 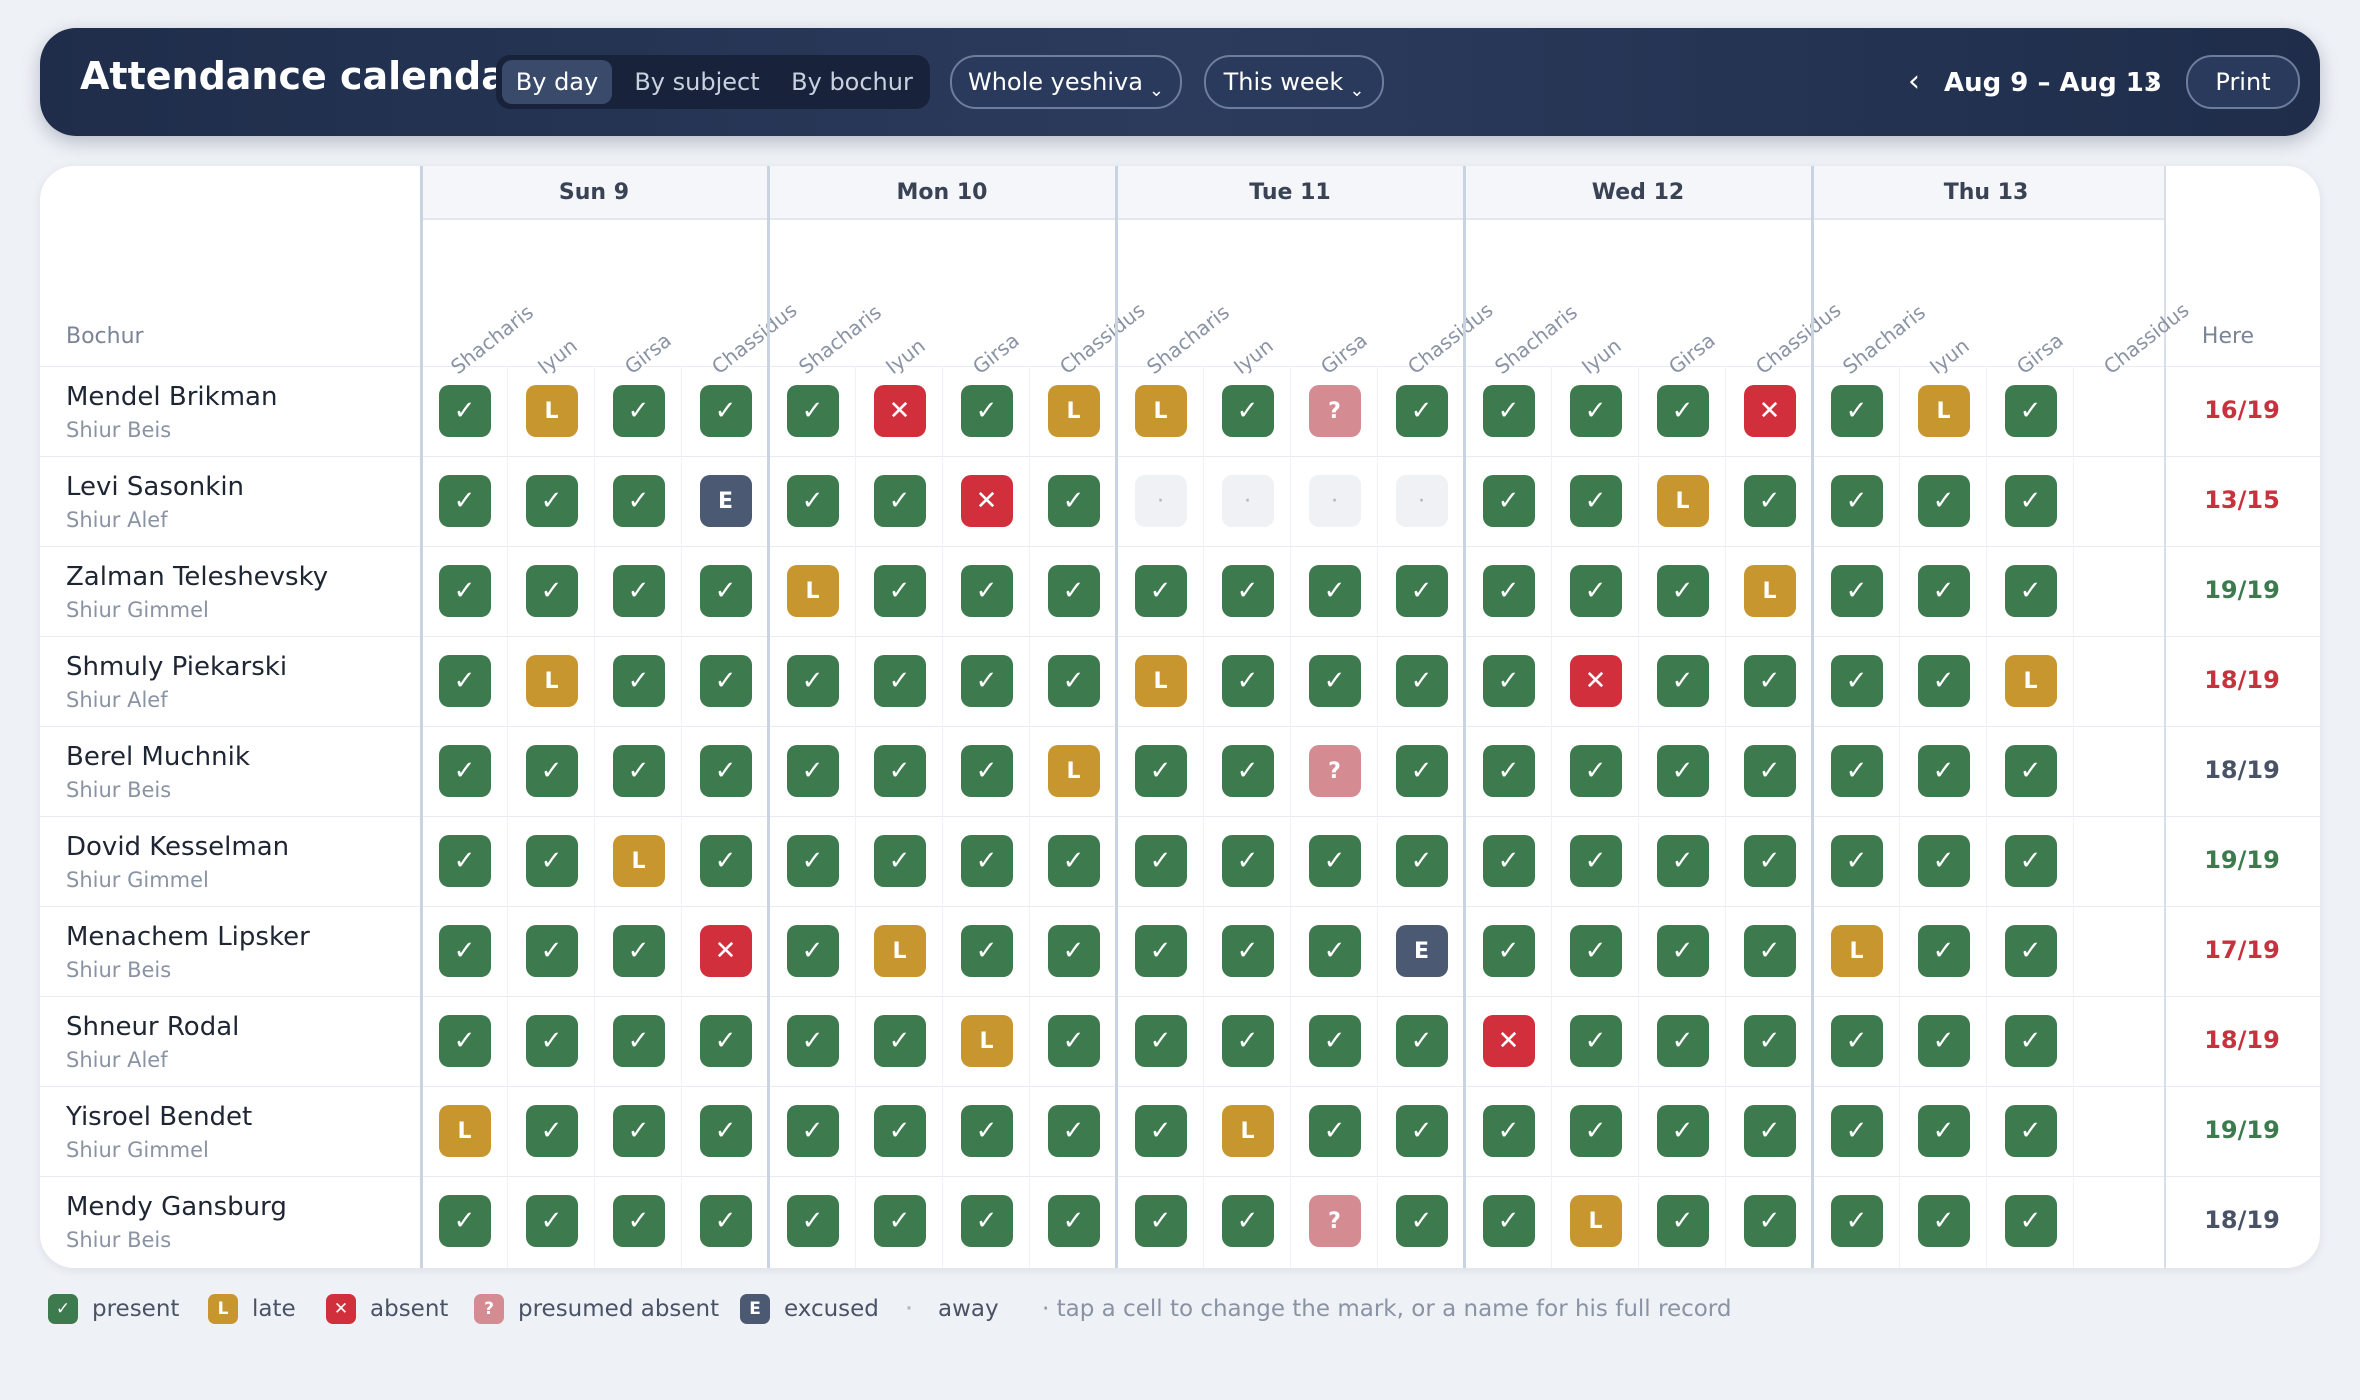 What do you see at coordinates (153, 1027) in the screenshot?
I see `student-name: Shneur Rodal` at bounding box center [153, 1027].